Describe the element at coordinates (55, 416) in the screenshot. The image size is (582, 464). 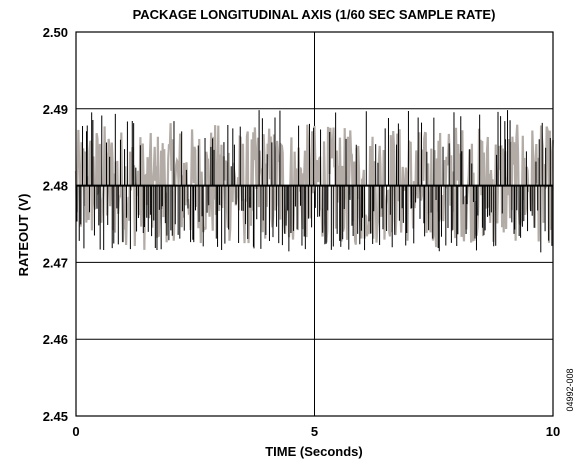
I see `y-tick-label: 2.45` at that location.